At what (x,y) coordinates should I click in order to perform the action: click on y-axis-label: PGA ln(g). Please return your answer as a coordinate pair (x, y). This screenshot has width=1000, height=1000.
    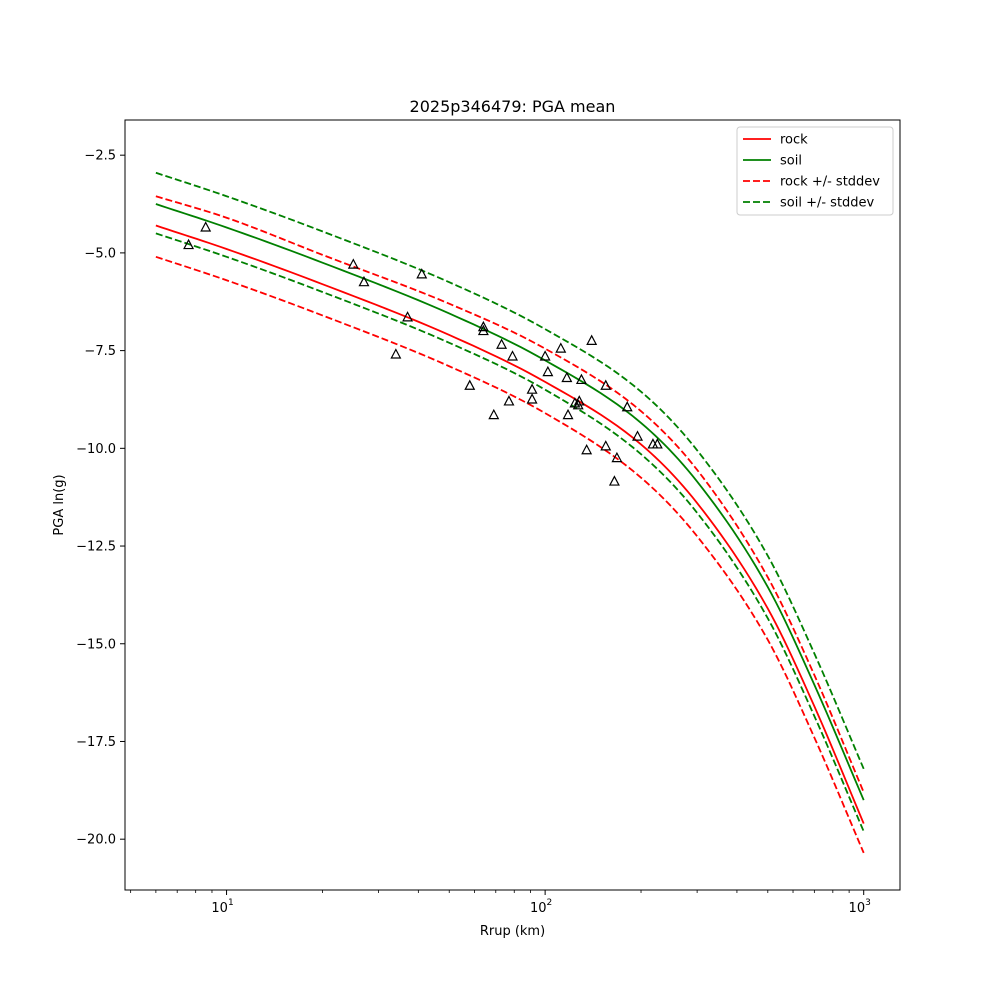
    Looking at the image, I should click on (59, 504).